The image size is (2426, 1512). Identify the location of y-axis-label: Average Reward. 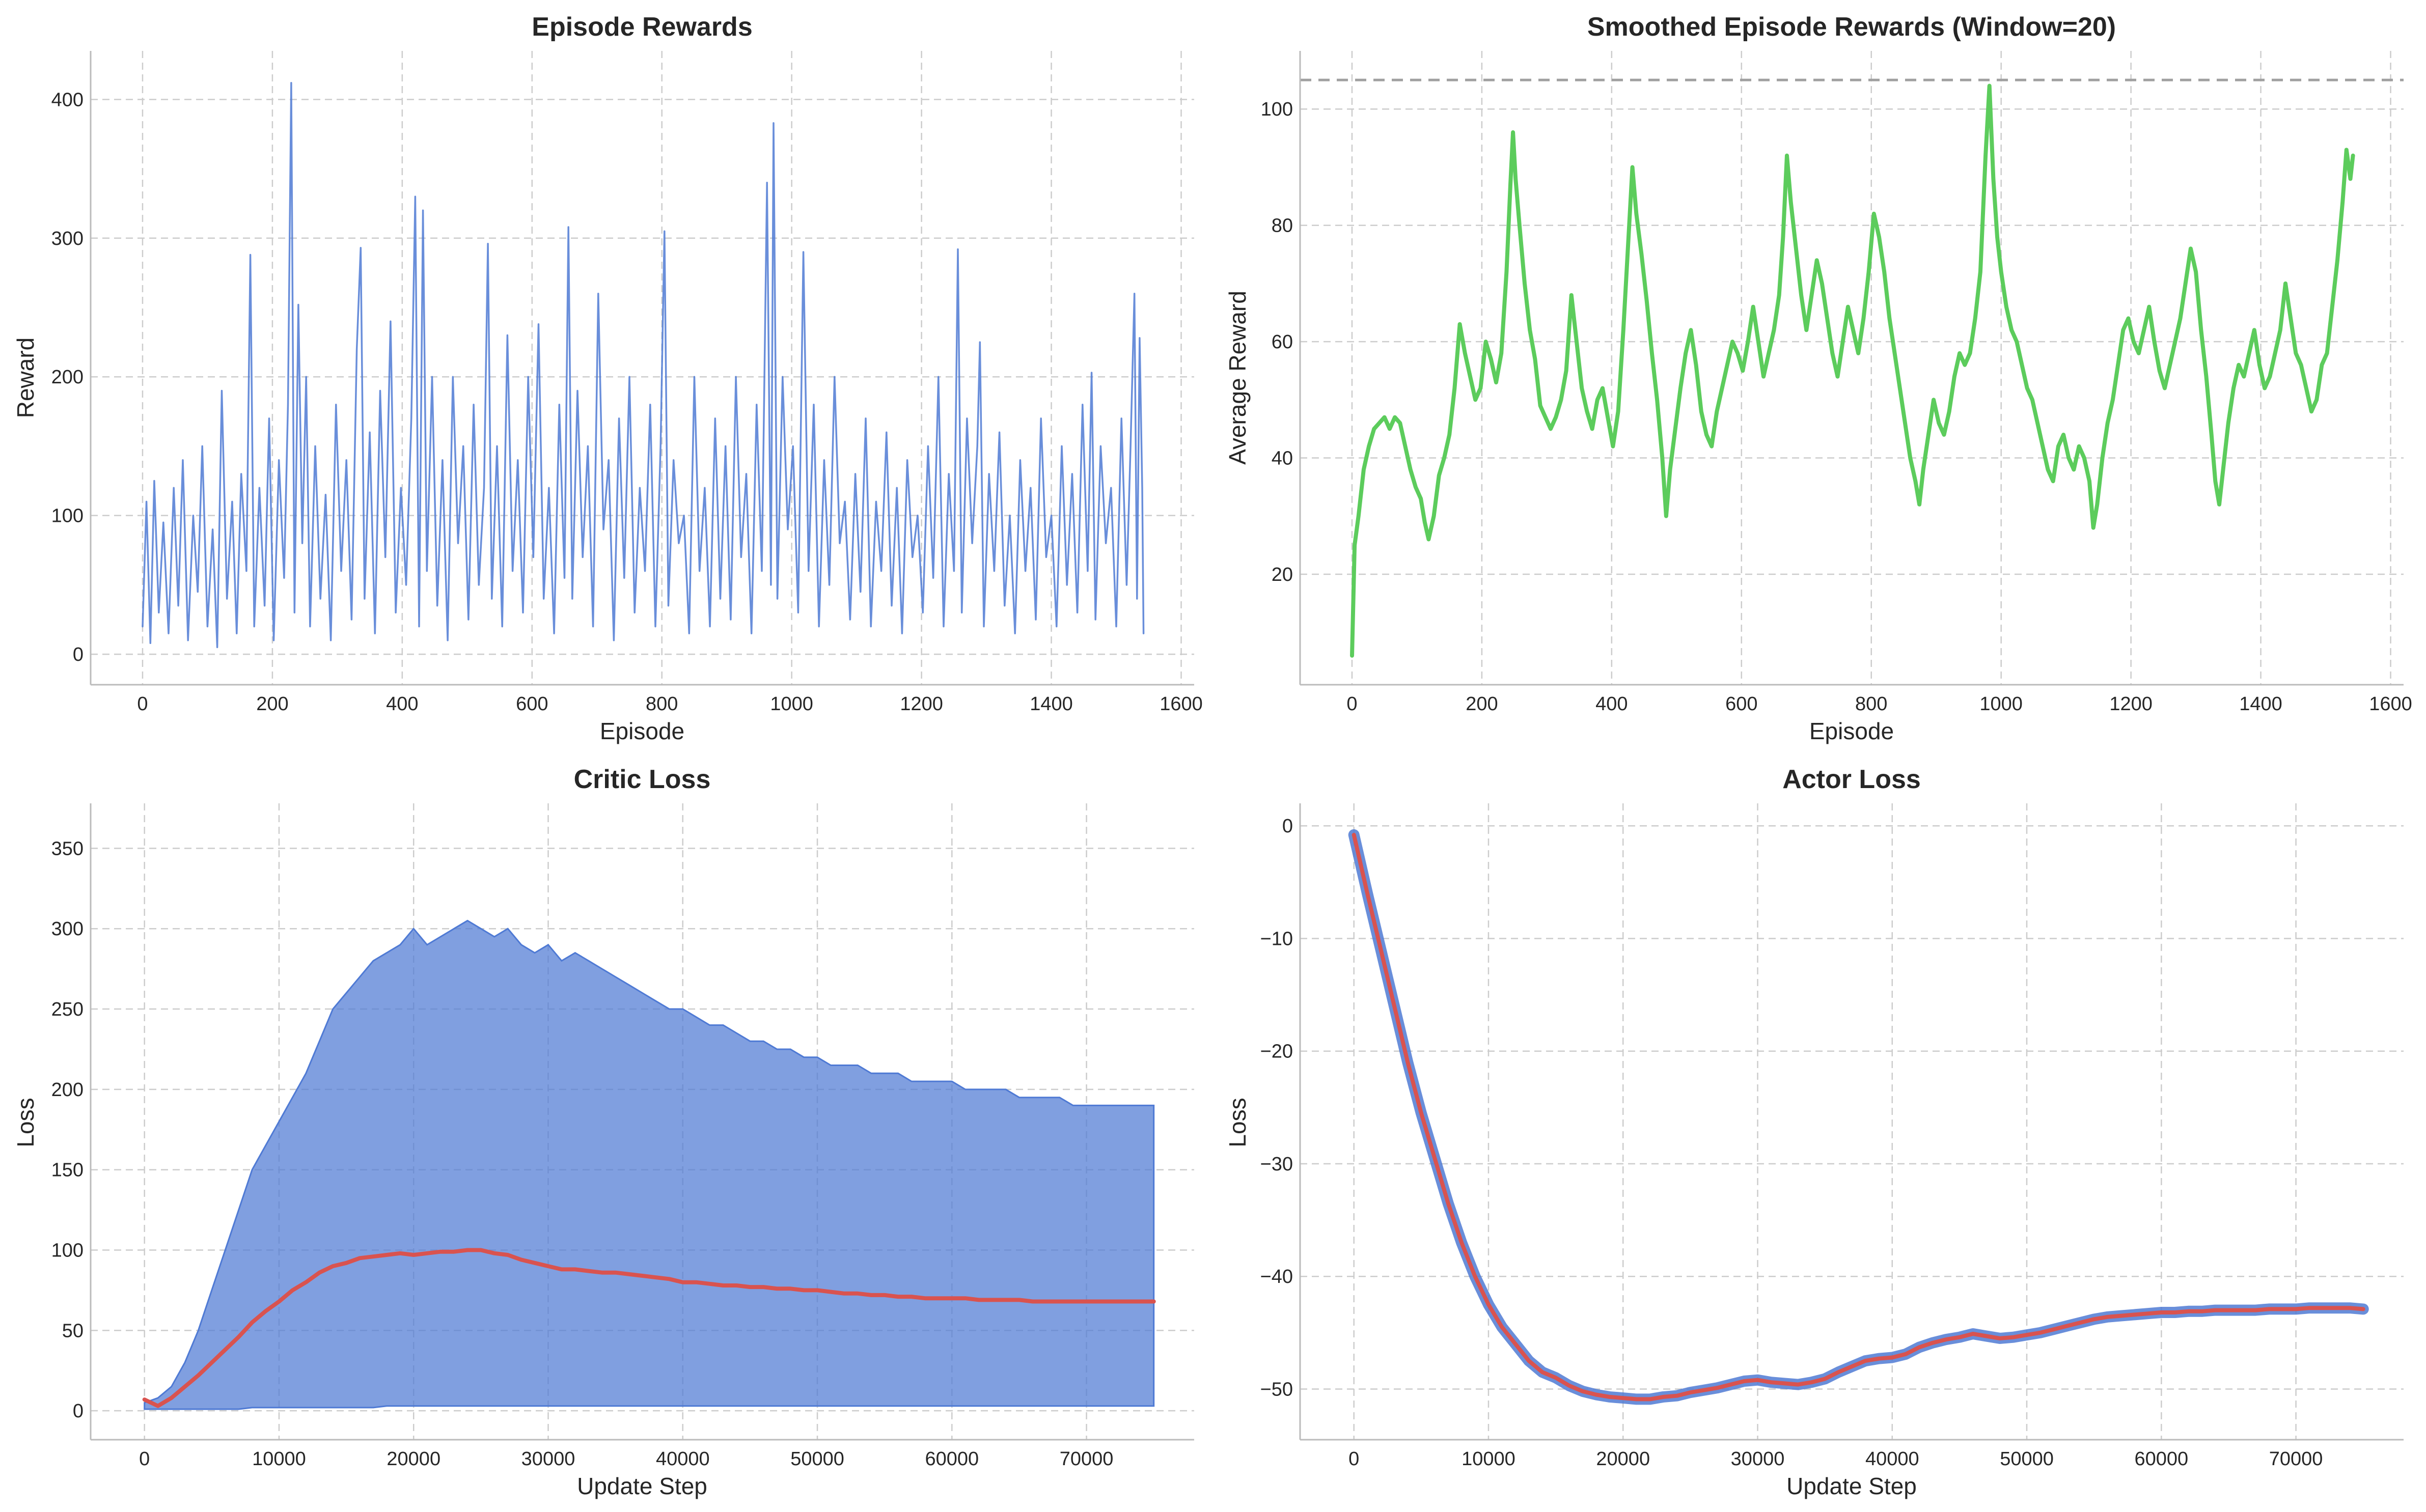
(1237, 378).